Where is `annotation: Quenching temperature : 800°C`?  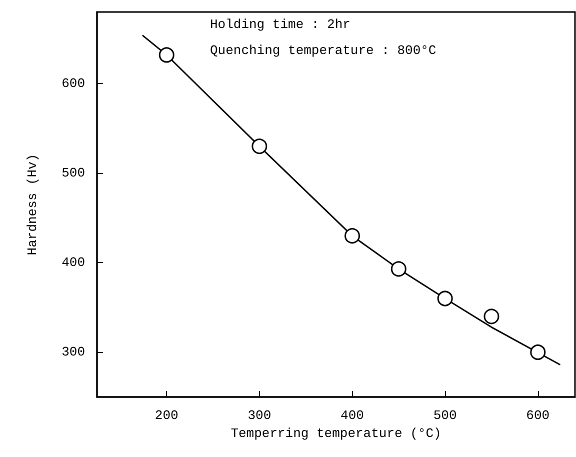 annotation: Quenching temperature : 800°C is located at coordinates (323, 50).